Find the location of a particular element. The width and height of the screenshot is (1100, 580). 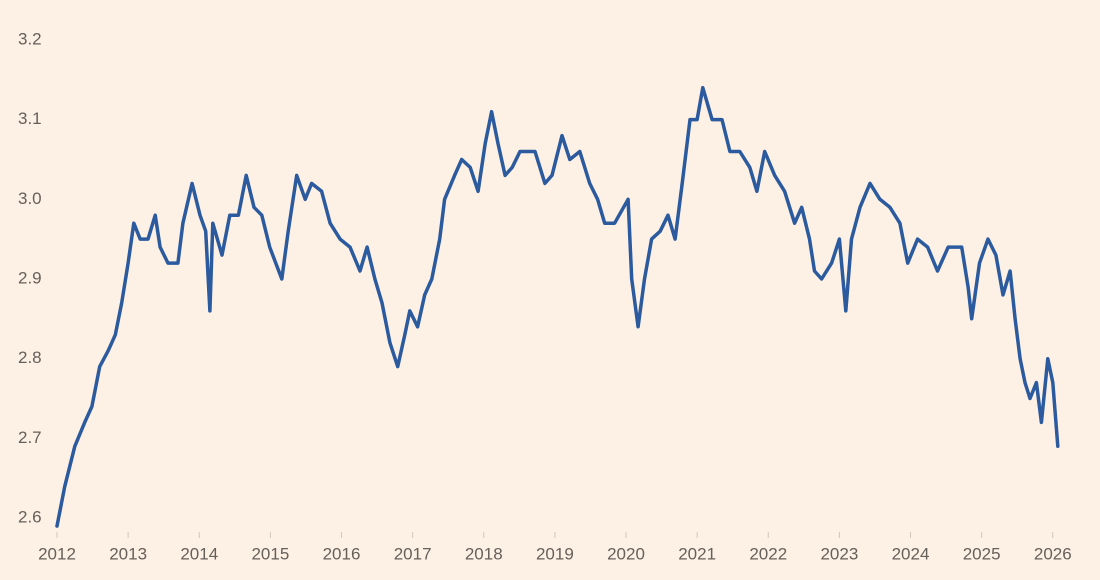

x-tick-label: 2015 is located at coordinates (270, 553).